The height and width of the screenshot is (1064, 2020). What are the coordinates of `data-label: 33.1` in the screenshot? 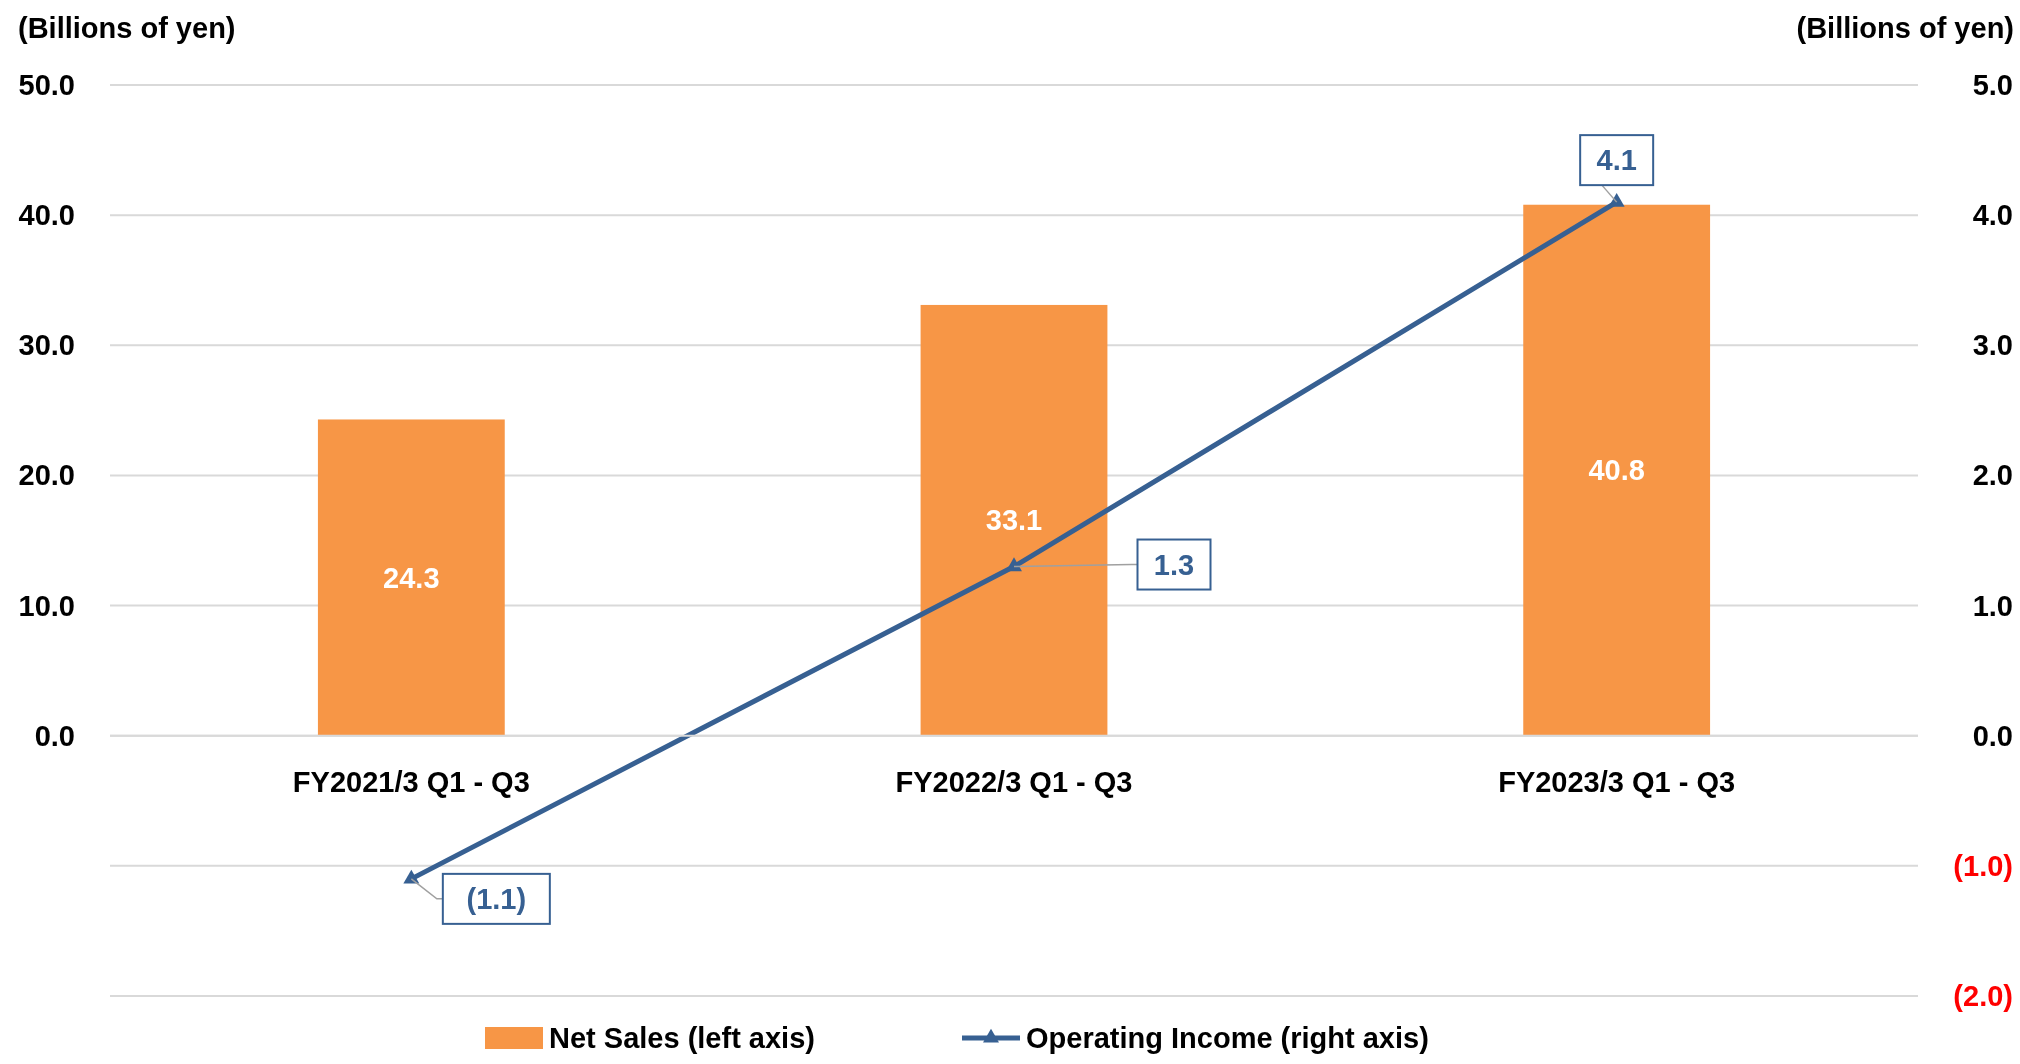 It's located at (1014, 520).